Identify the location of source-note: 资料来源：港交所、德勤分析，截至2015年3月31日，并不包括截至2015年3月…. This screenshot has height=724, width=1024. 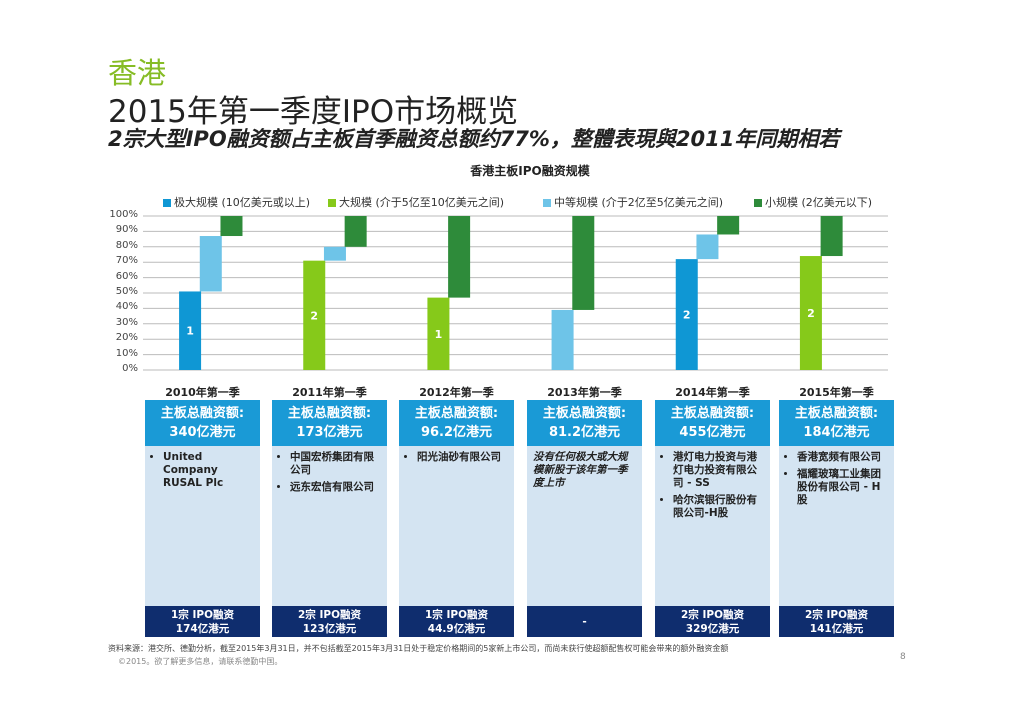
(418, 648).